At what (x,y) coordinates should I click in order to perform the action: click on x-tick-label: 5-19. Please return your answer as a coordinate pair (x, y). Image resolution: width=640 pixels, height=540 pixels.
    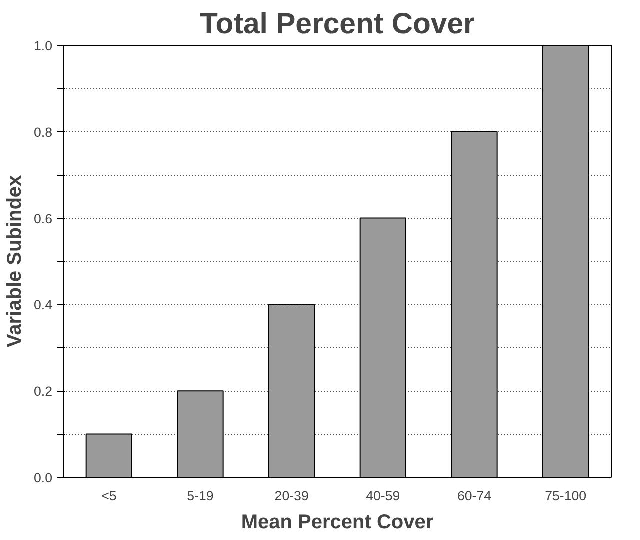
    Looking at the image, I should click on (200, 496).